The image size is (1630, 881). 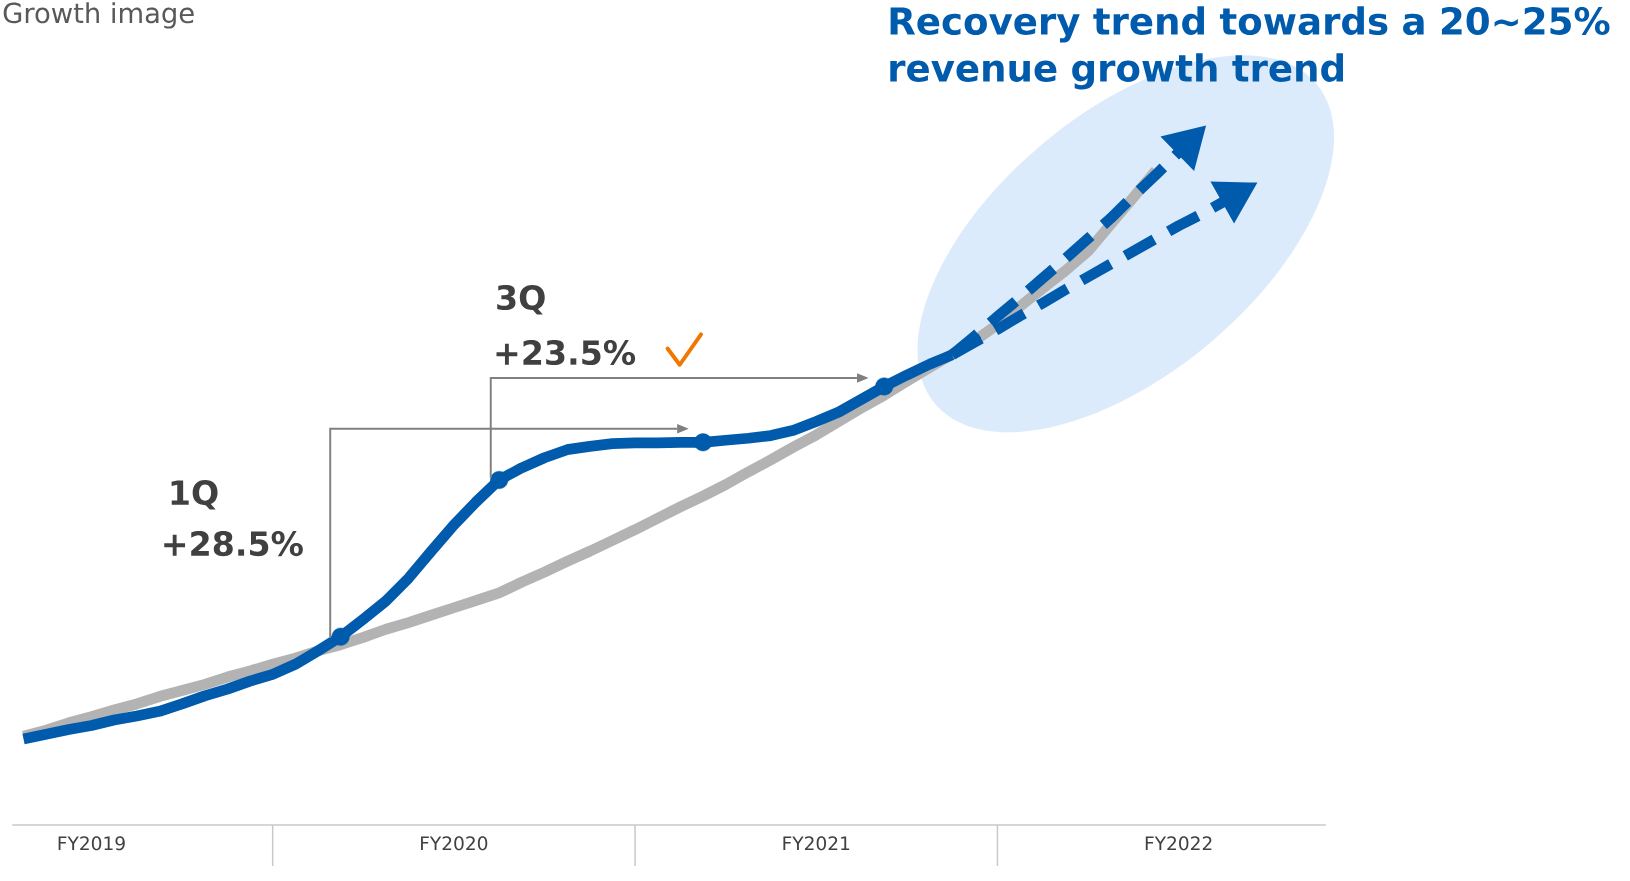 I want to click on annotation: 1Q, so click(x=194, y=495).